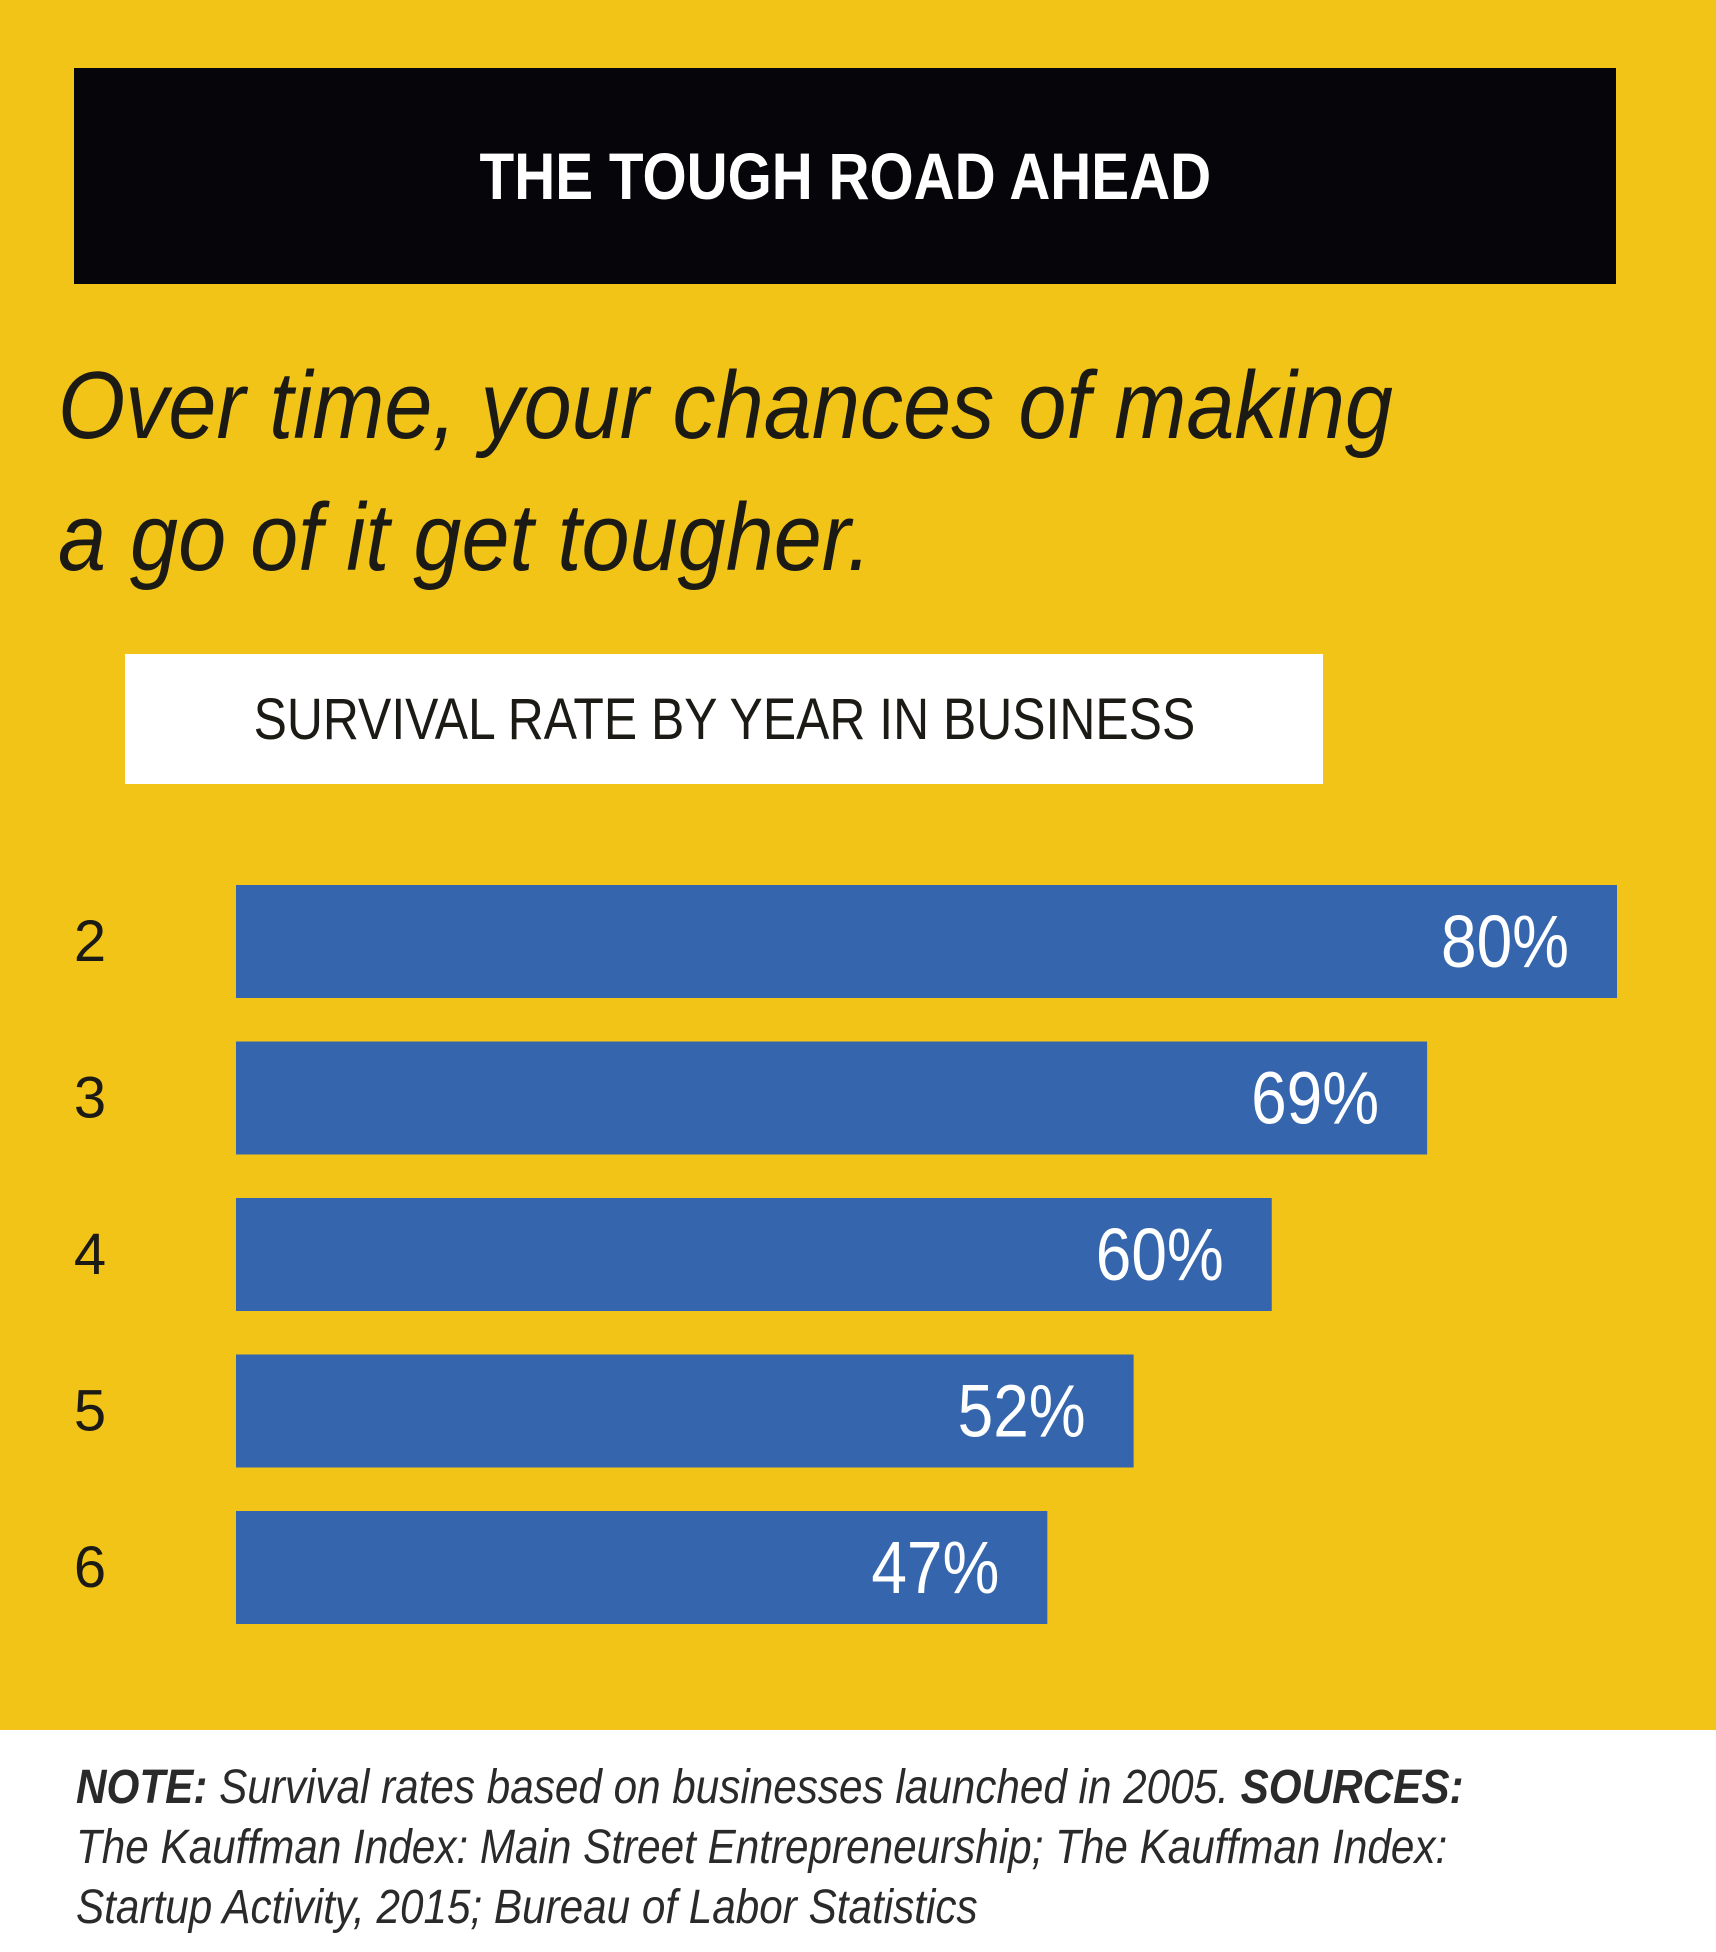  What do you see at coordinates (90, 1098) in the screenshot?
I see `category-label-3: 3` at bounding box center [90, 1098].